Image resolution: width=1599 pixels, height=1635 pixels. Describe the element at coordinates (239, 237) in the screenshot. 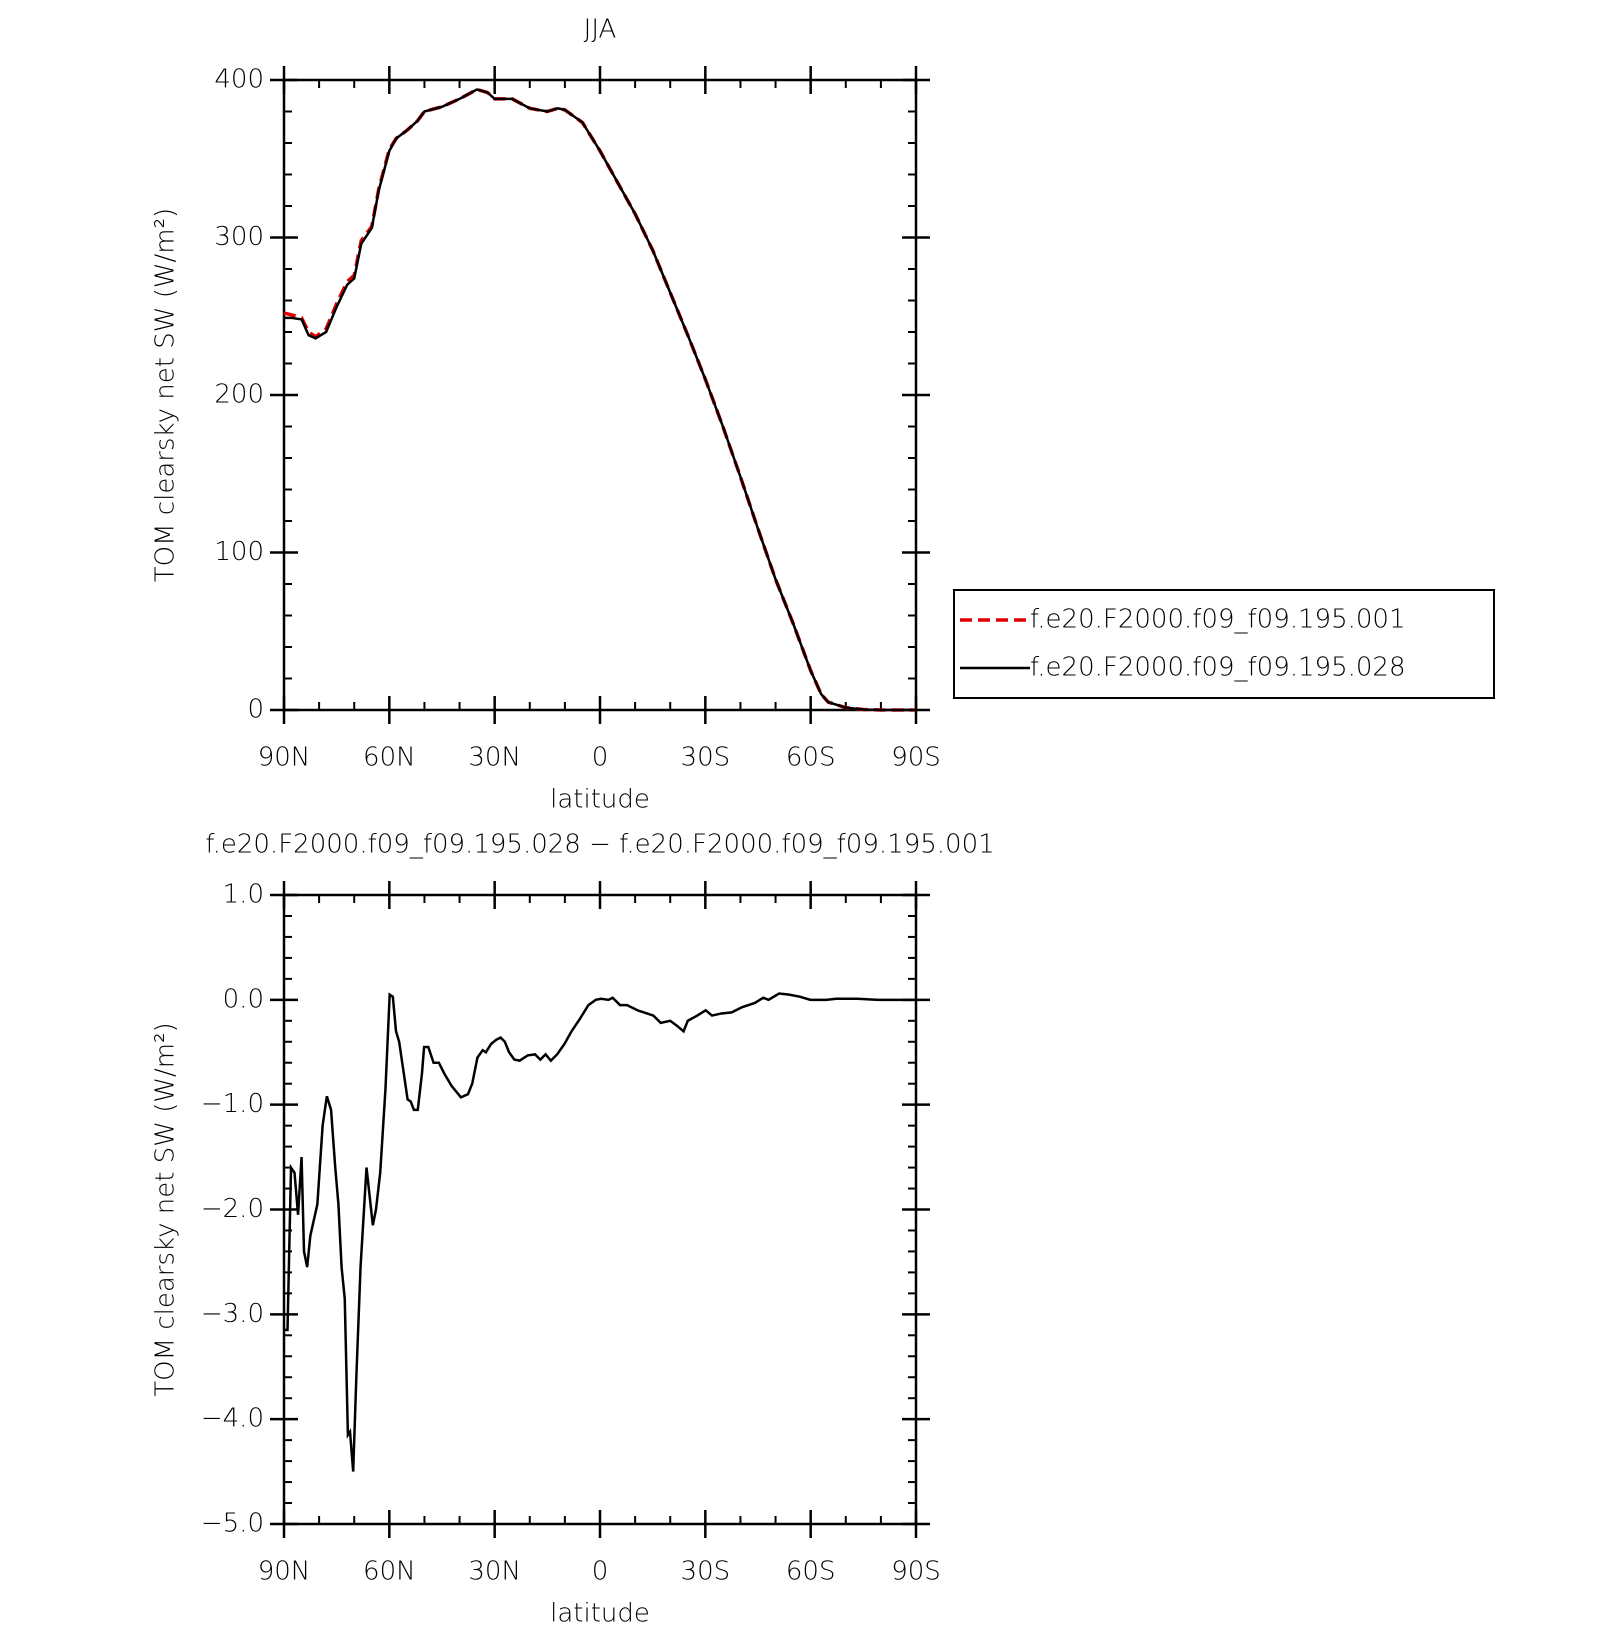

I see `y-tick-label: 300` at that location.